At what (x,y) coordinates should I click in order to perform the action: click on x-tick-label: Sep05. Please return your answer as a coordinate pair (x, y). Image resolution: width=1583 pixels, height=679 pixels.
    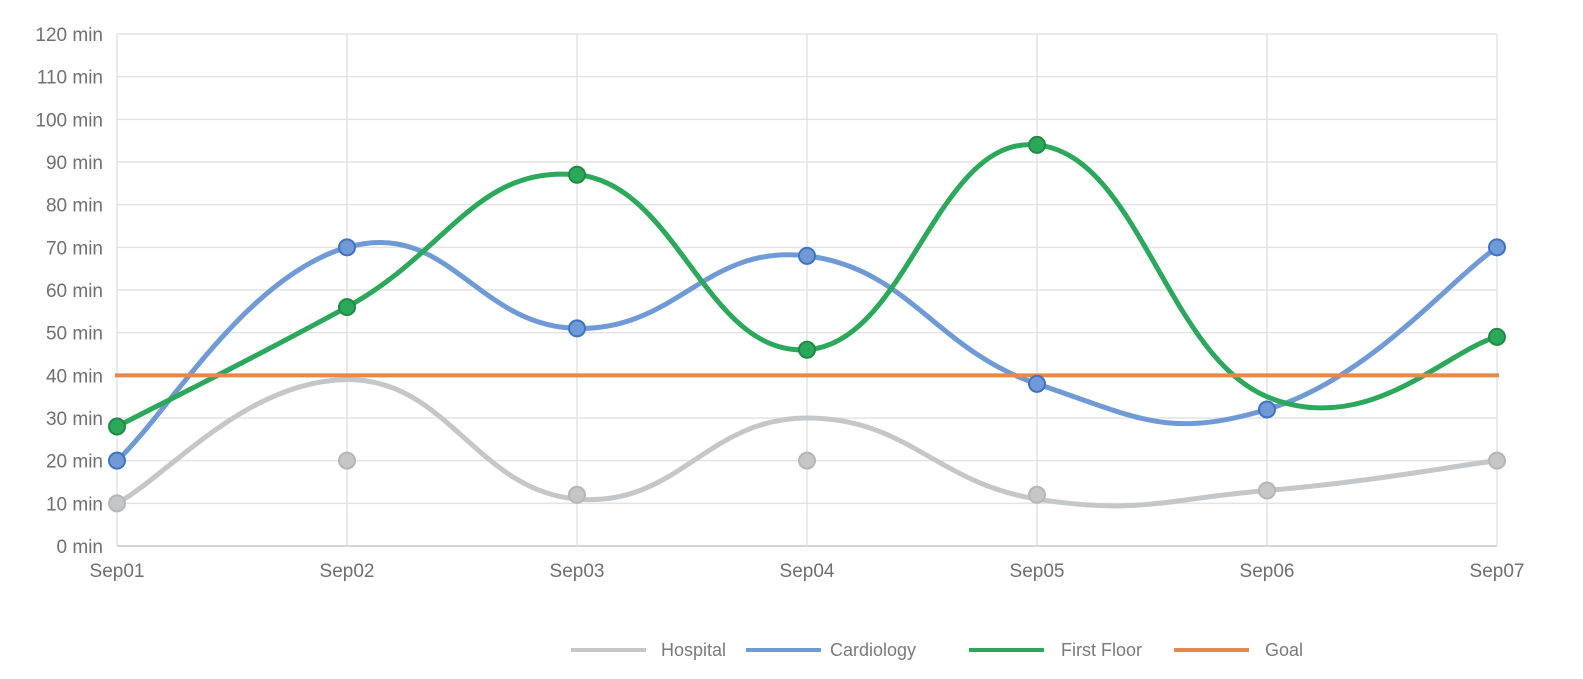
    Looking at the image, I should click on (1037, 571).